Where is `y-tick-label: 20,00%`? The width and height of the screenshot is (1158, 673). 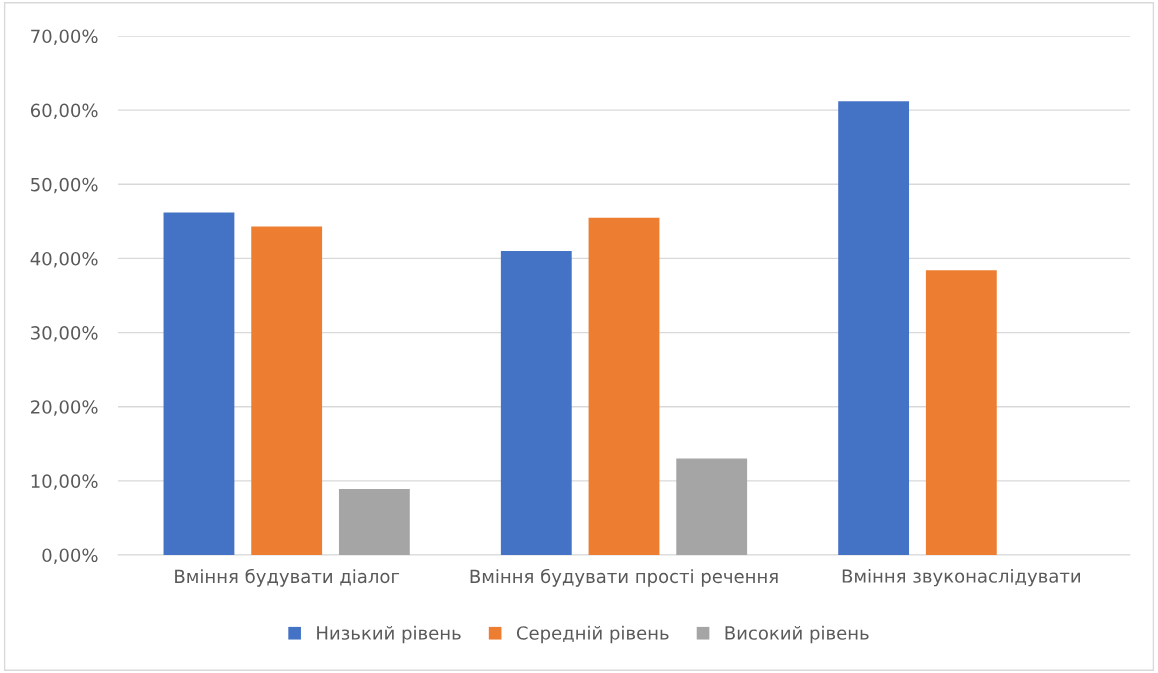 y-tick-label: 20,00% is located at coordinates (64, 408).